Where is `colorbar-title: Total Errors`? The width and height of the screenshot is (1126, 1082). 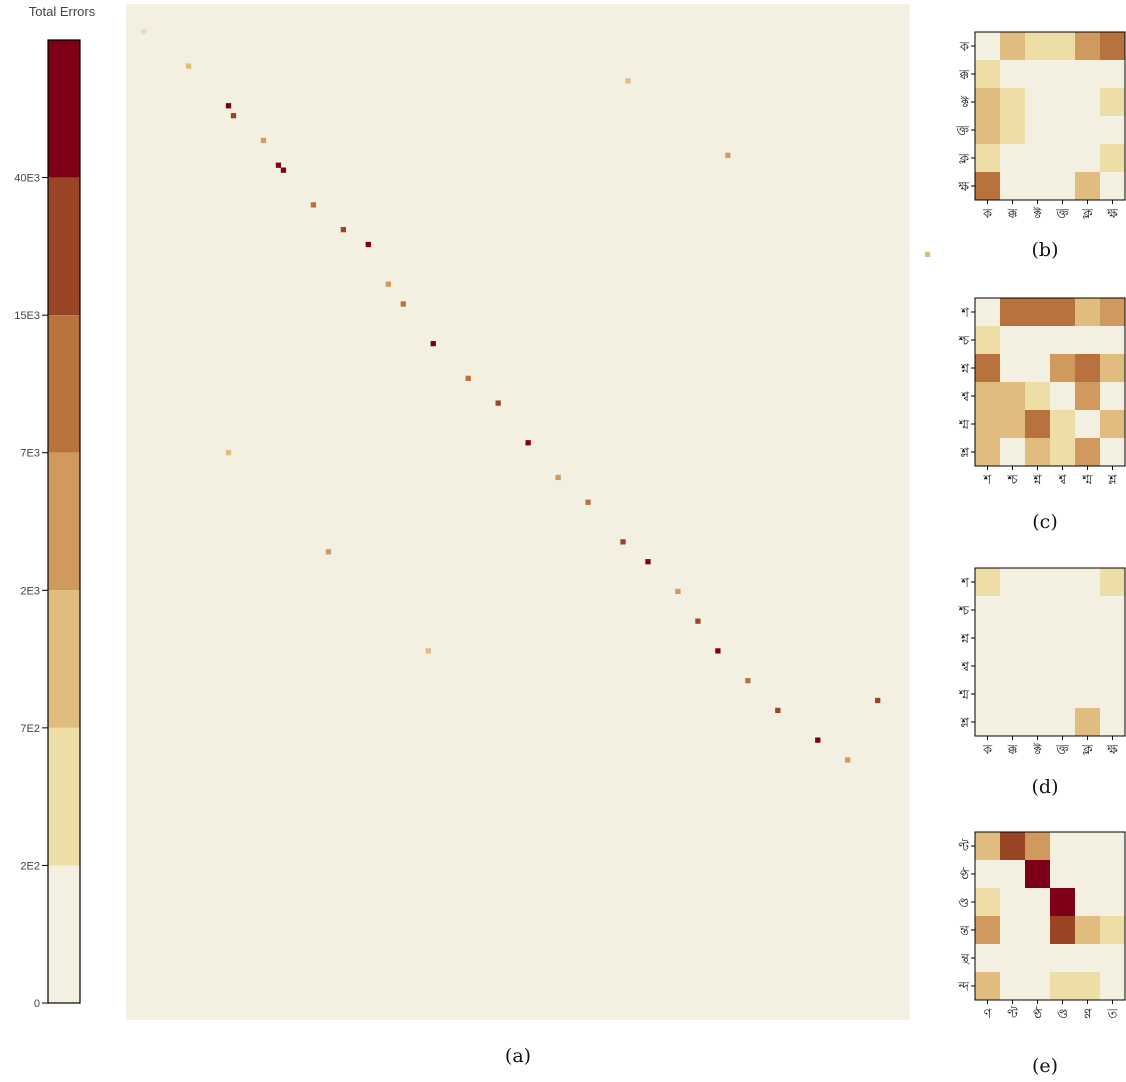 colorbar-title: Total Errors is located at coordinates (62, 11).